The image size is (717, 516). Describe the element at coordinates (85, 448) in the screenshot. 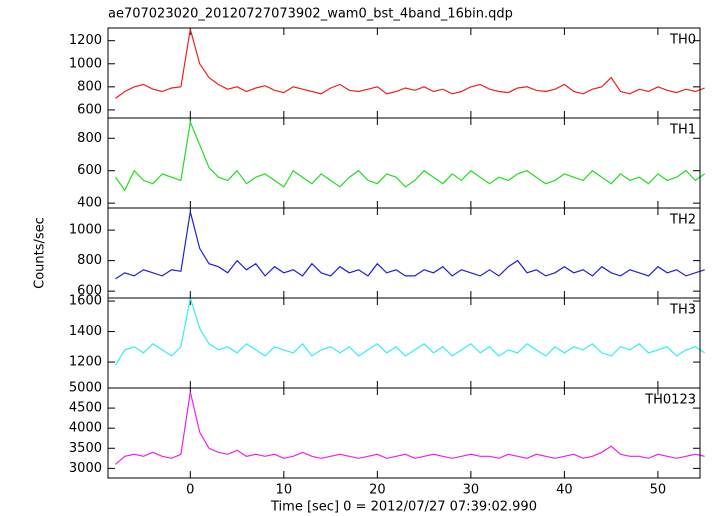

I see `y-tick-label: 3500` at that location.